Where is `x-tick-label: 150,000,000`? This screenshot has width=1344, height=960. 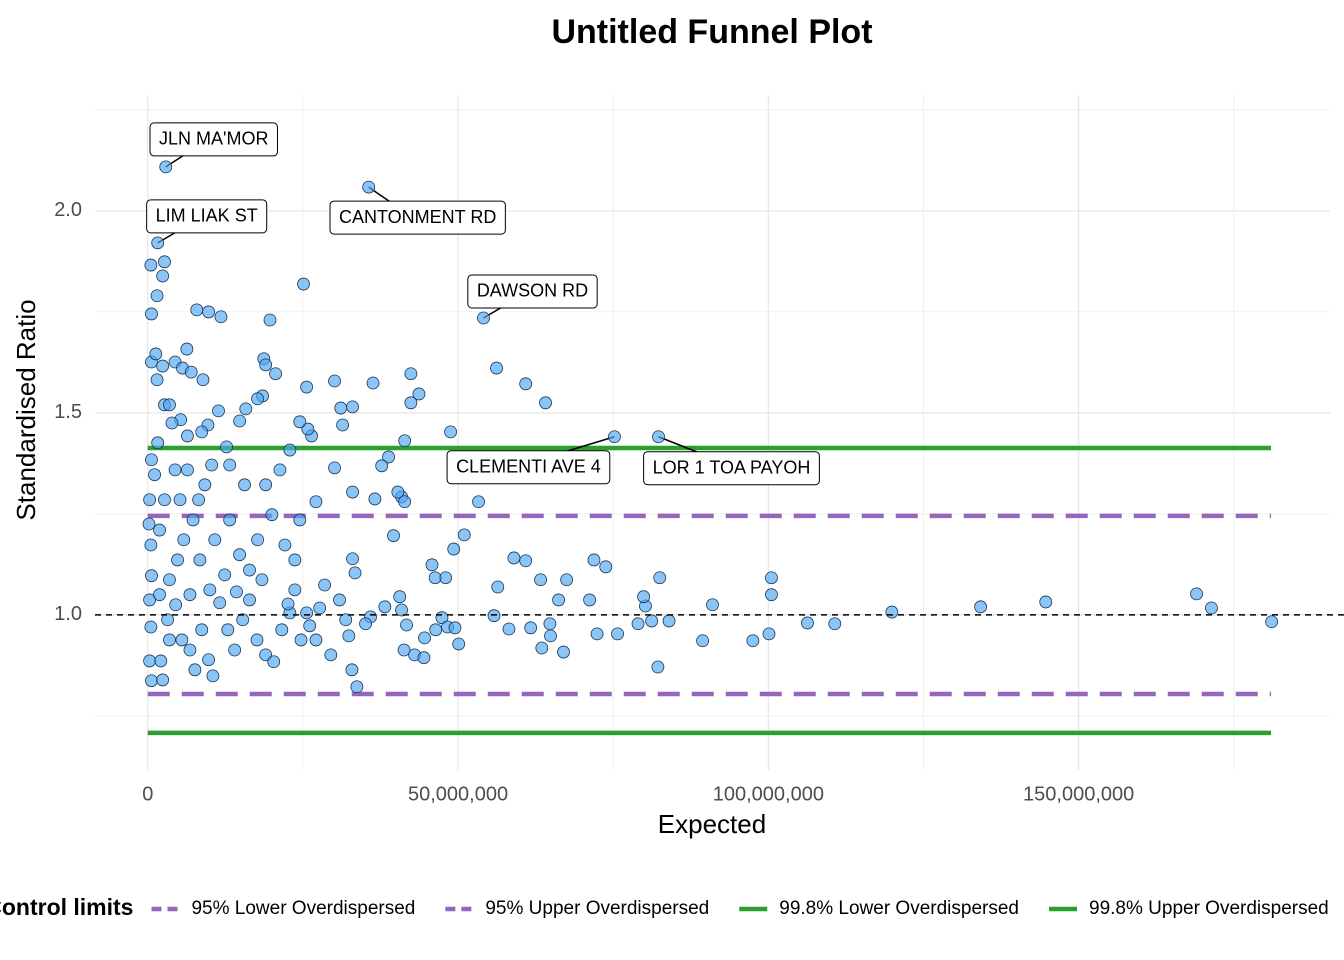 x-tick-label: 150,000,000 is located at coordinates (1078, 794).